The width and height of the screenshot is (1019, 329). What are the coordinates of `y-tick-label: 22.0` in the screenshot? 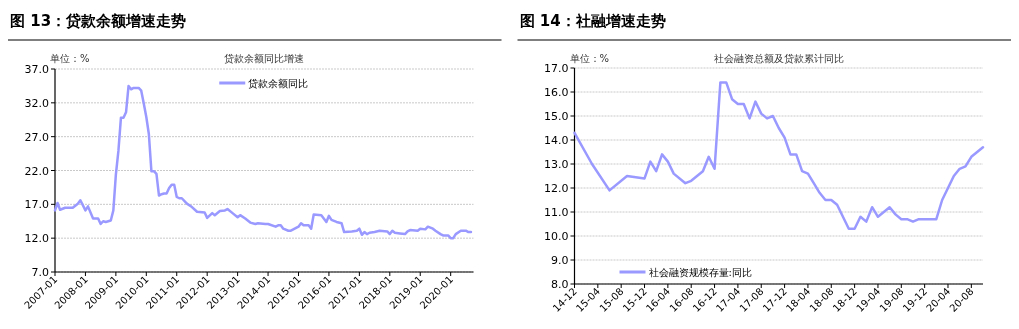 It's located at (36, 171).